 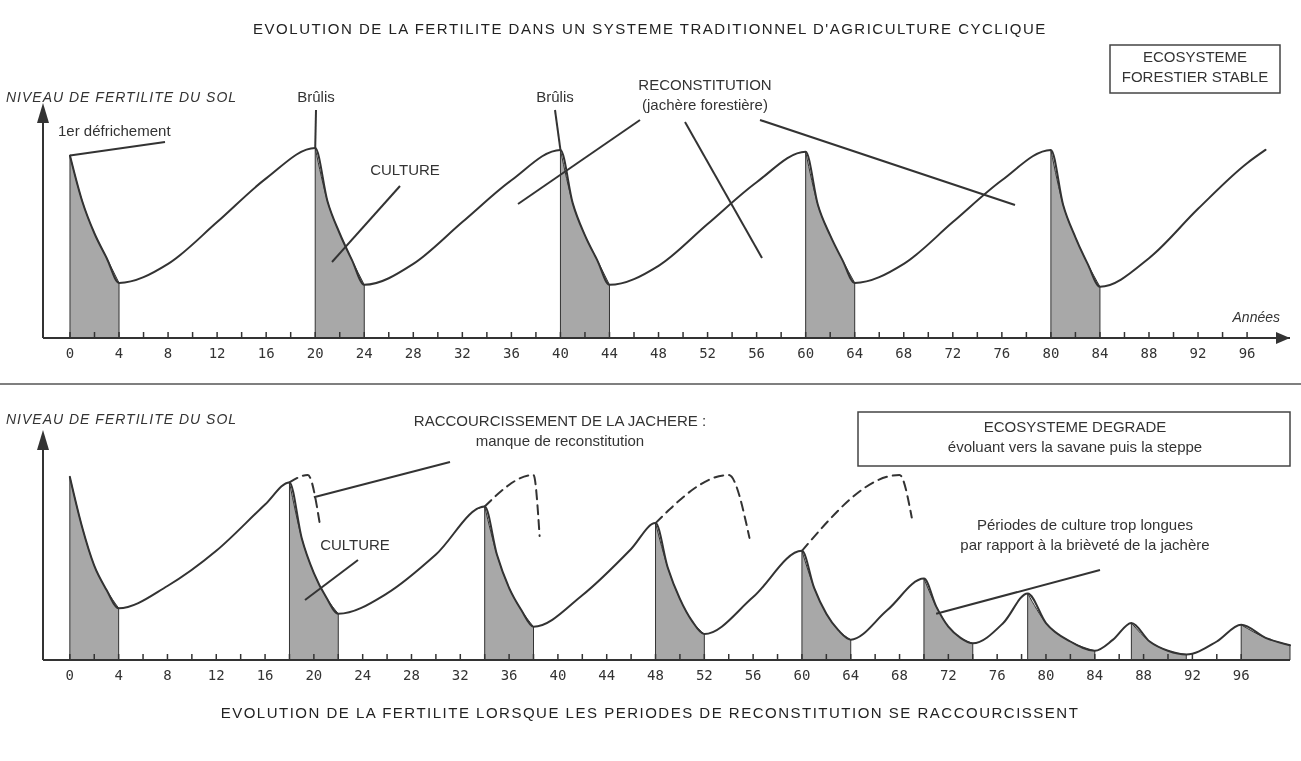 What do you see at coordinates (1075, 436) in the screenshot?
I see `text: ECOSYSTEME DEGRADE évoluant vers la savane puis la steppe` at bounding box center [1075, 436].